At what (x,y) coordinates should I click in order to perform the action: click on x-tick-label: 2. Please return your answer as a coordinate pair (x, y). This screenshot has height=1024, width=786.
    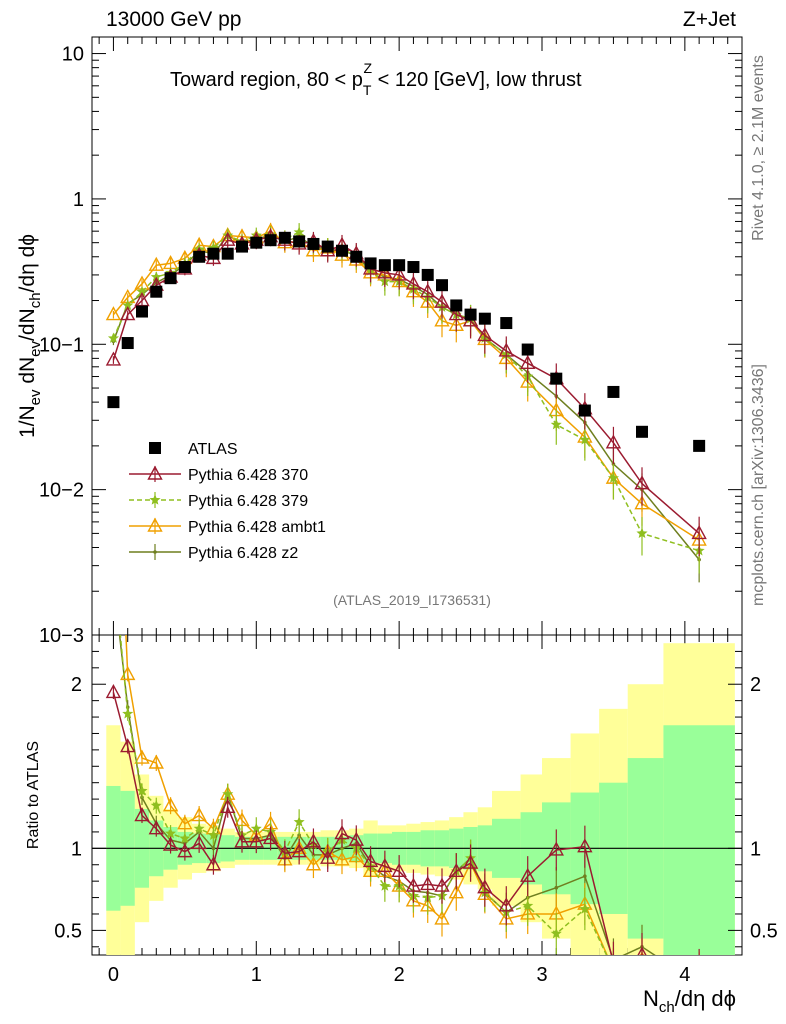
    Looking at the image, I should click on (399, 975).